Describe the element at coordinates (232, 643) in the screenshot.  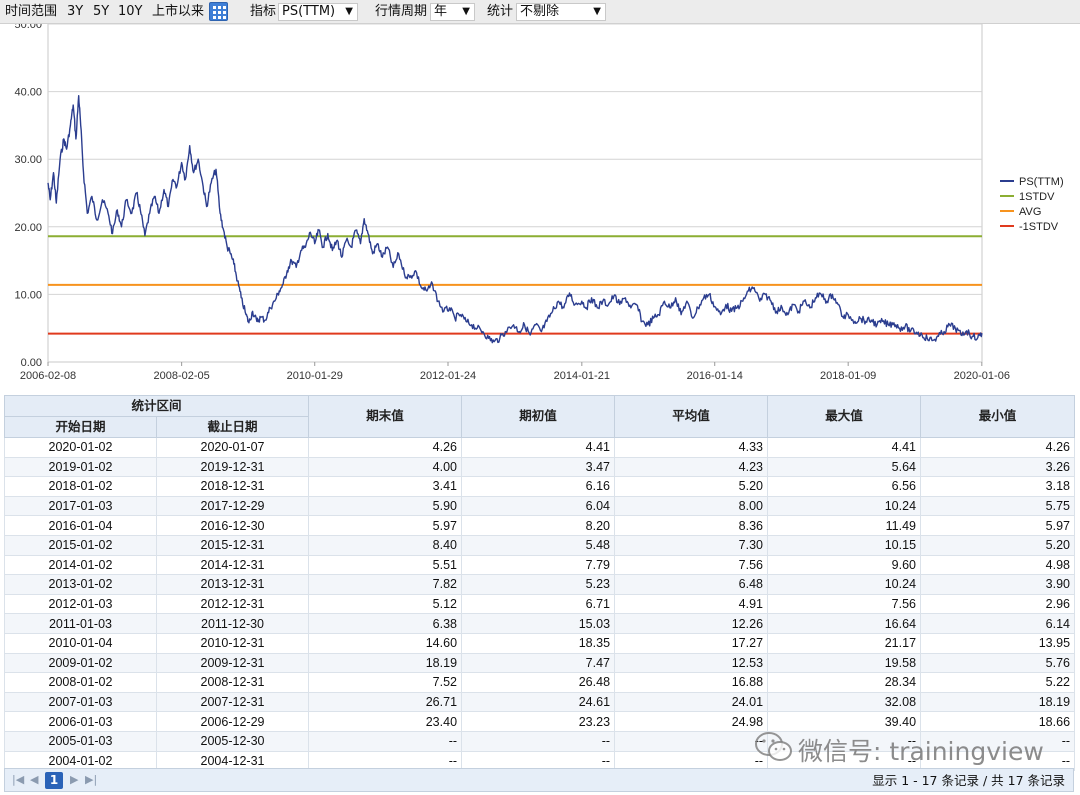
I see `cell-end-date: 2010-12-31` at that location.